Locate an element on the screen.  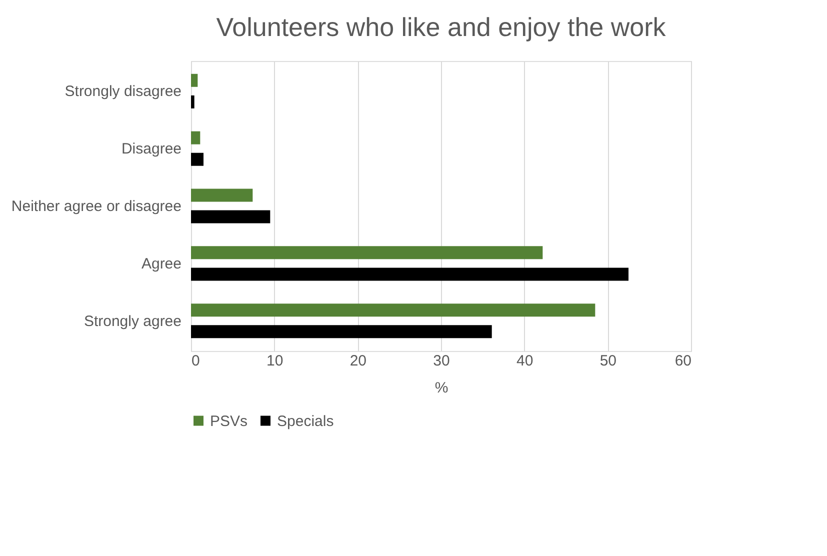
x-tick-label: 10 is located at coordinates (275, 361).